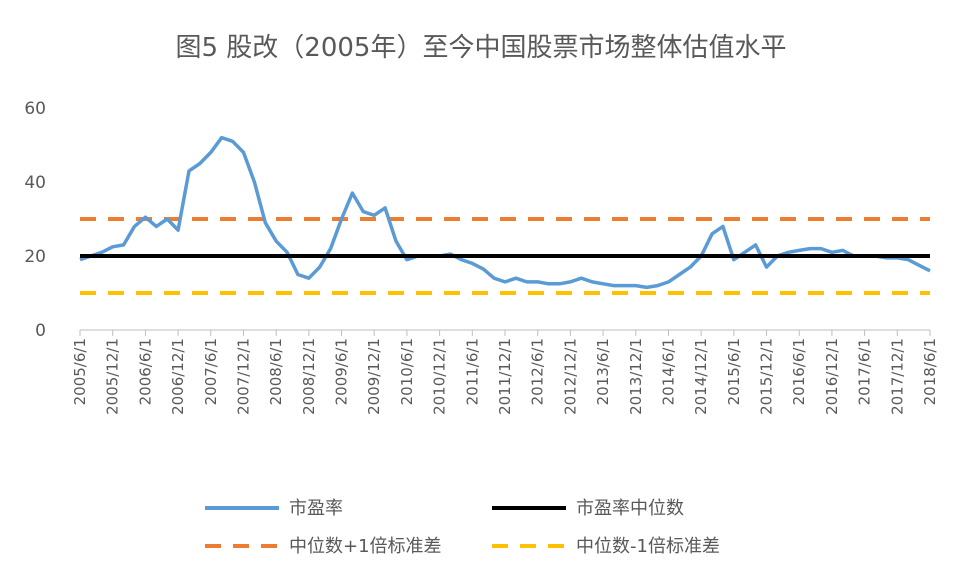  I want to click on x-tick-label: 2014/12/1, so click(701, 376).